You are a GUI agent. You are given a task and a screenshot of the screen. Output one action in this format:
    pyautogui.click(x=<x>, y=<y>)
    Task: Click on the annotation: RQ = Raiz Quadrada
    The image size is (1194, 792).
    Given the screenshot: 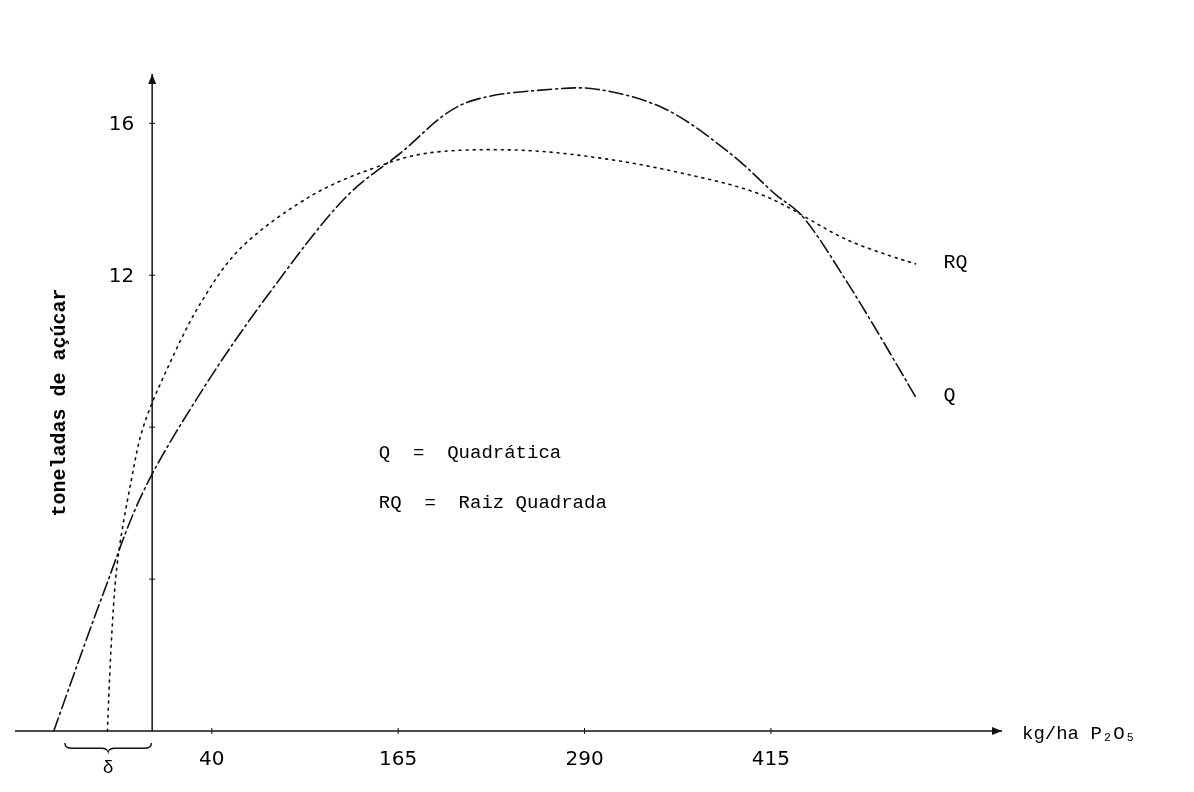 What is the action you would take?
    pyautogui.click(x=492, y=502)
    